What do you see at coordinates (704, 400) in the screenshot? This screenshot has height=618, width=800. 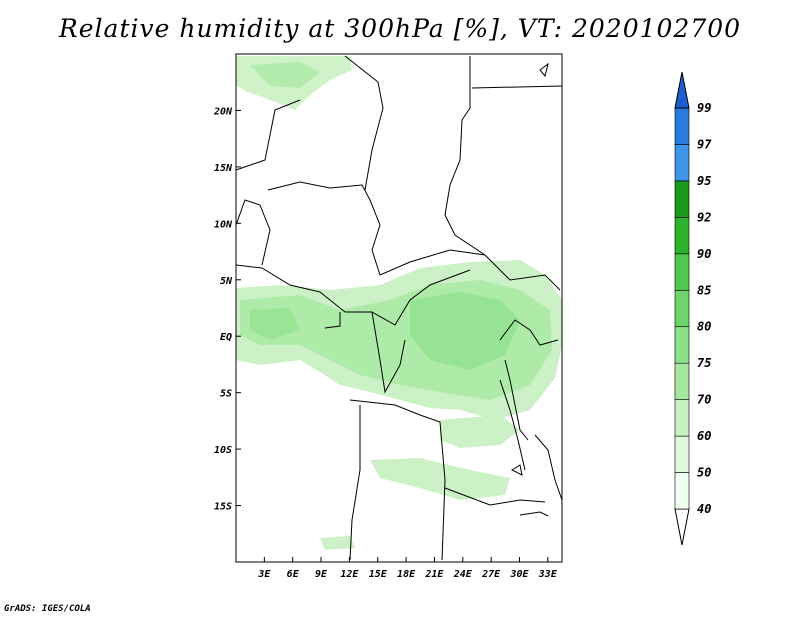 I see `colorbar-label: 70` at bounding box center [704, 400].